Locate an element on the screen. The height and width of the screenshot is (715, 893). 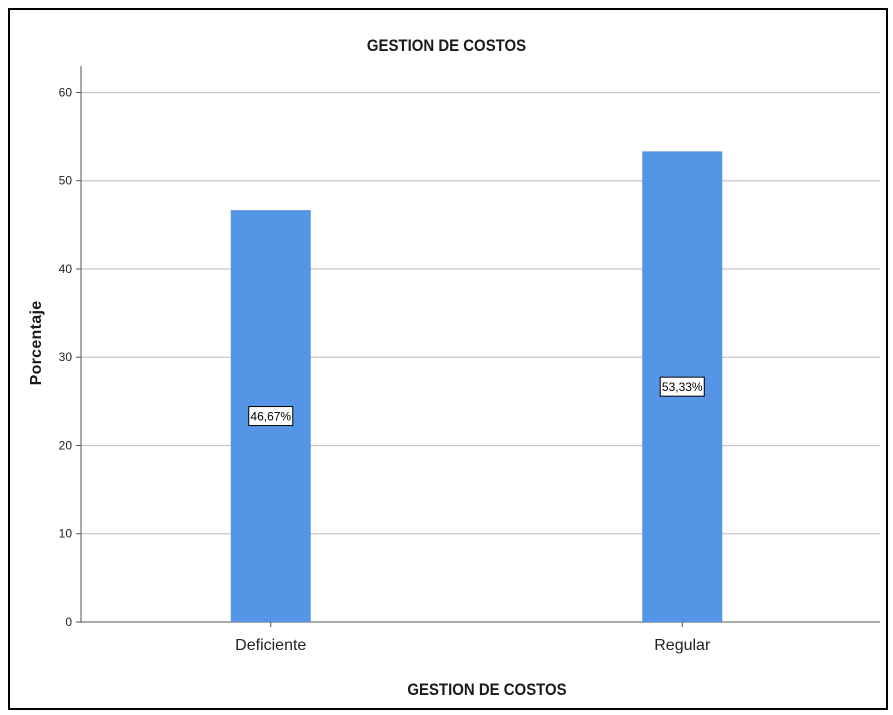
y-tick-label-50: 50 is located at coordinates (66, 181).